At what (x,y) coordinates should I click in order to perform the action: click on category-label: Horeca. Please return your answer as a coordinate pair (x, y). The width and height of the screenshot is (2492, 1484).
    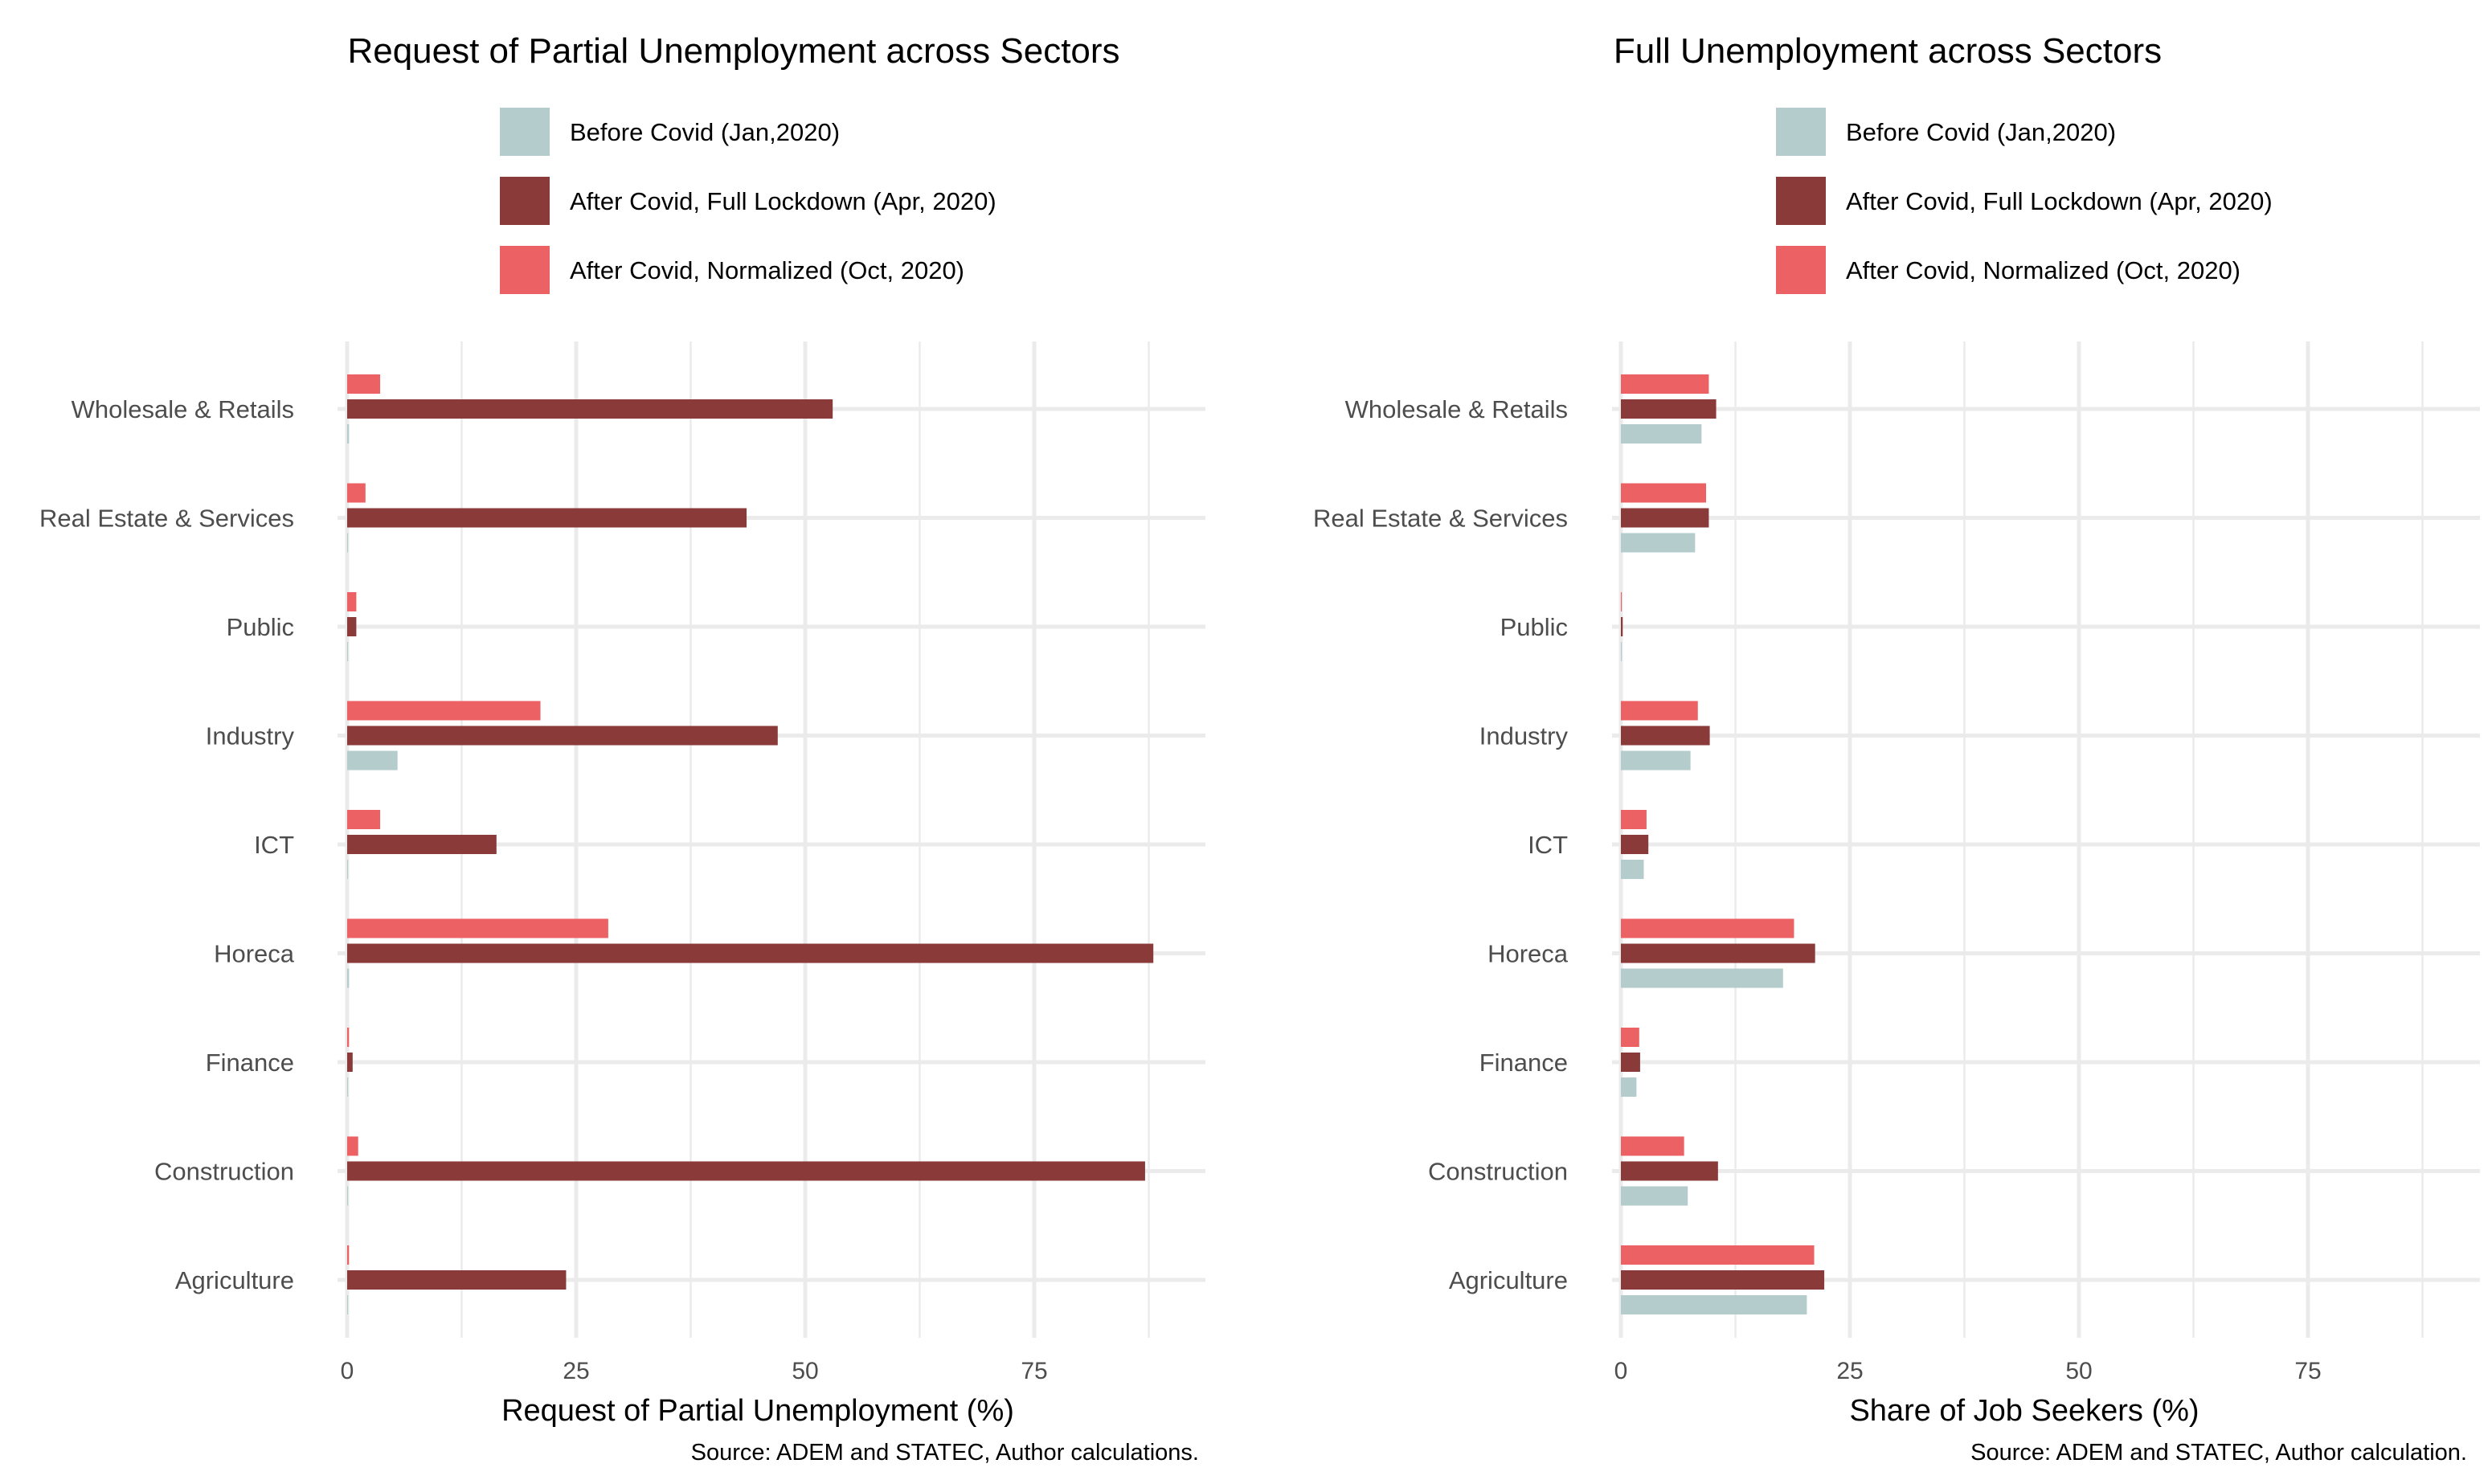
    Looking at the image, I should click on (255, 954).